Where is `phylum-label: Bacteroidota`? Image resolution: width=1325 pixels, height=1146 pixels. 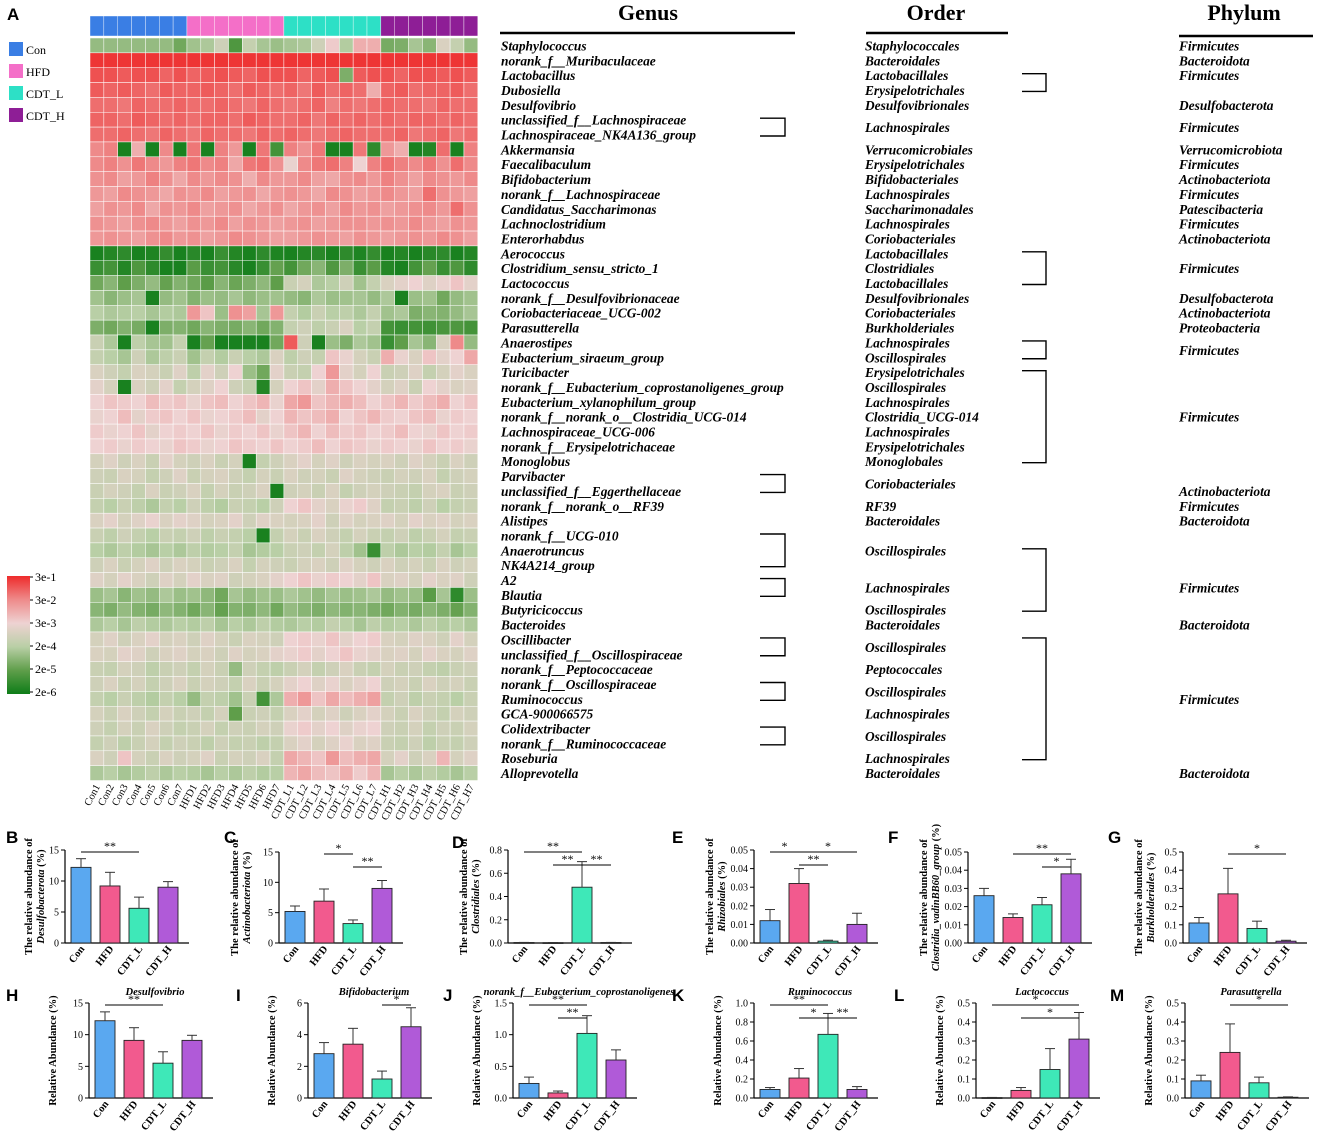
phylum-label: Bacteroidota is located at coordinates (1214, 625).